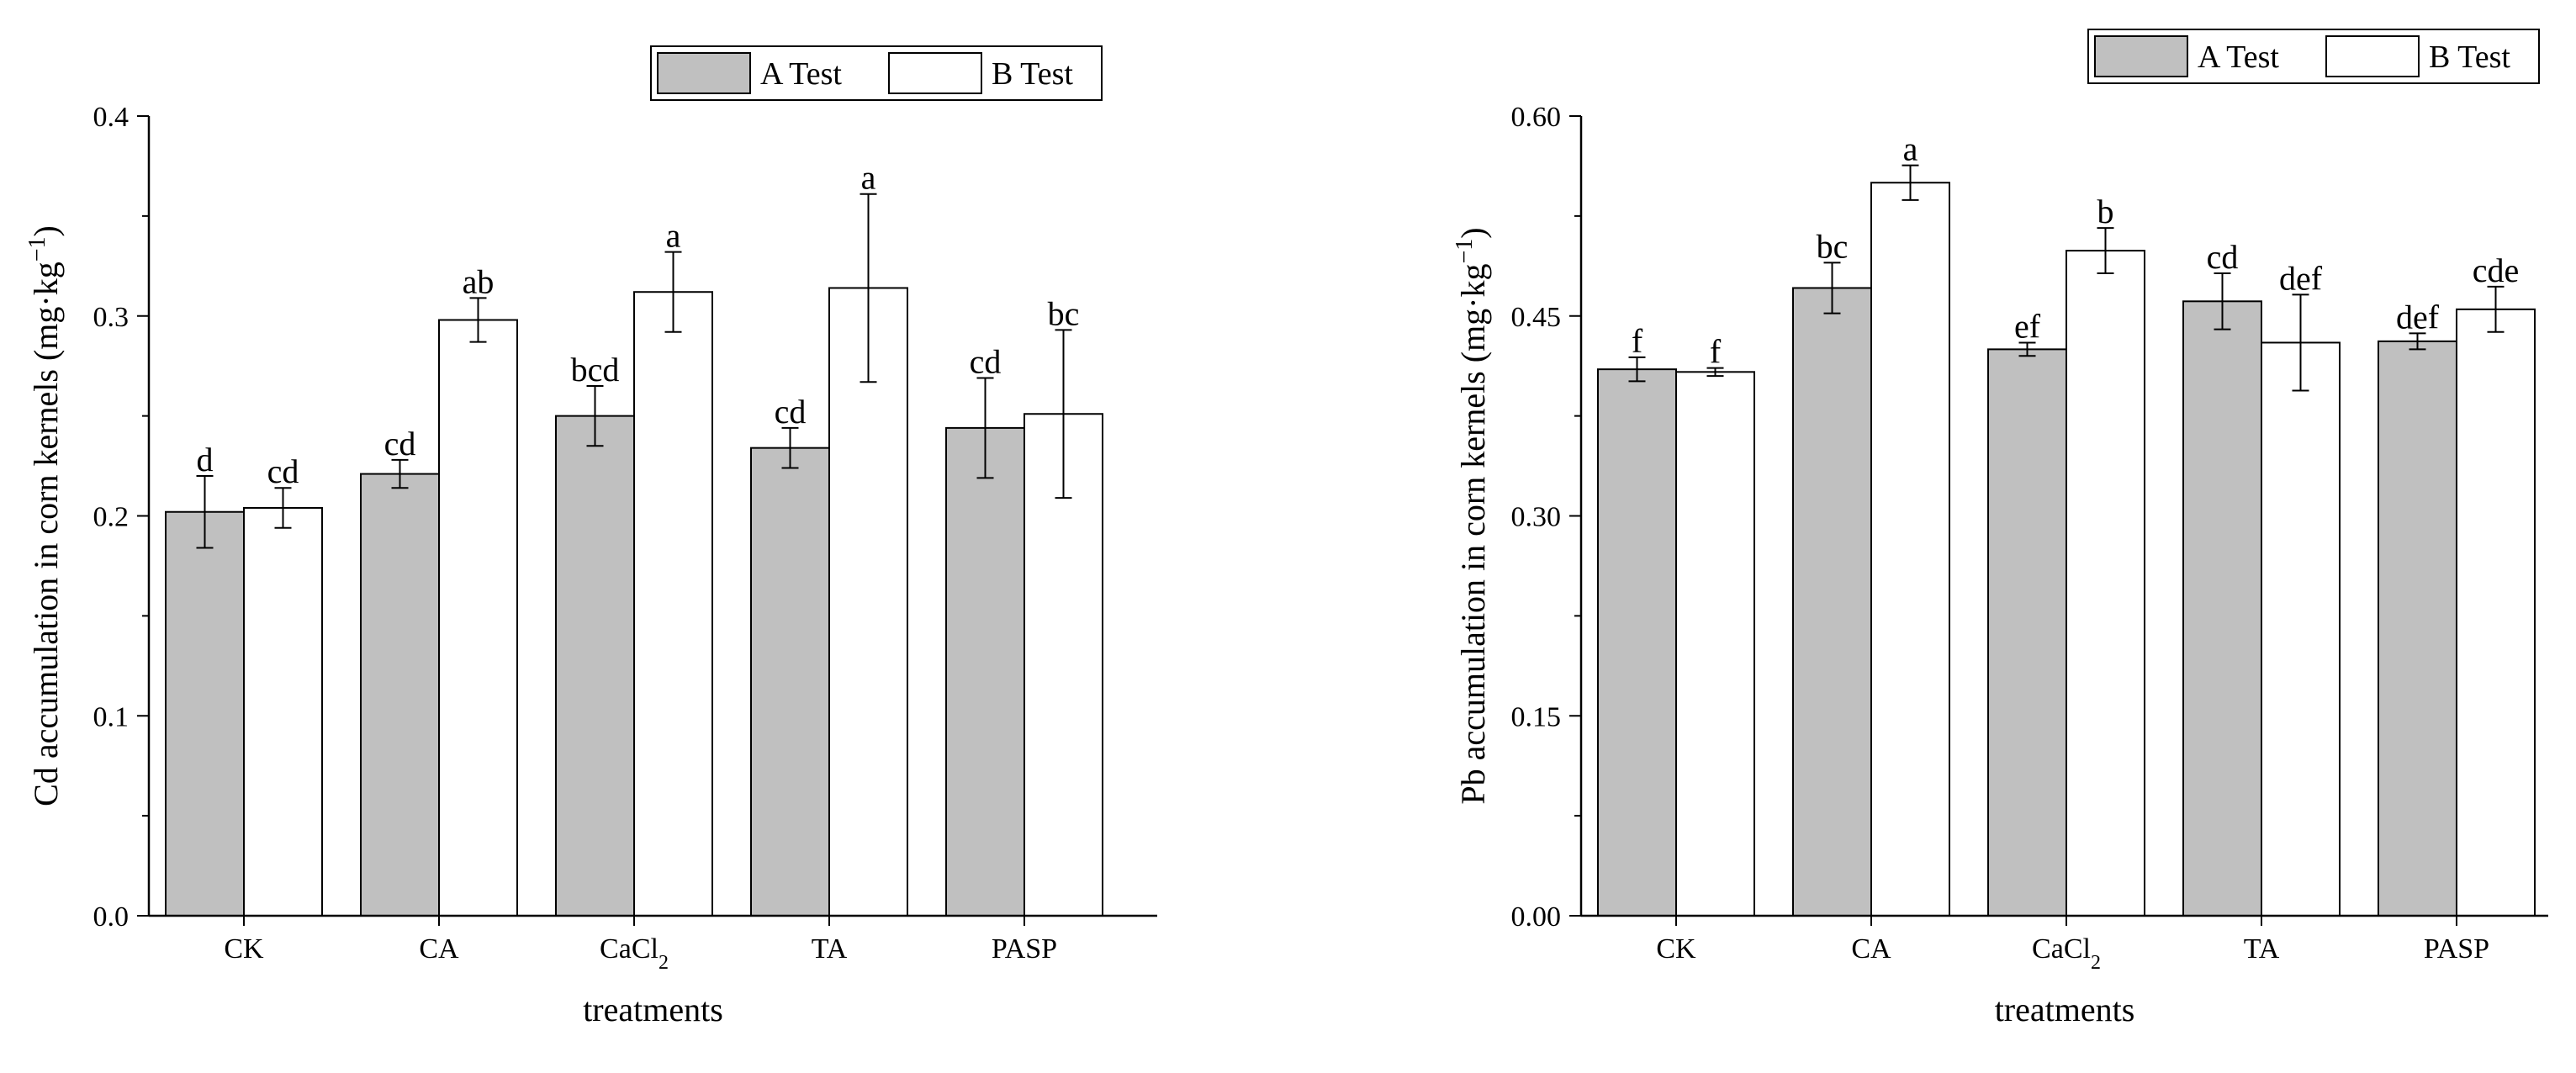  What do you see at coordinates (1536, 517) in the screenshot?
I see `y-tick-label: 0.30` at bounding box center [1536, 517].